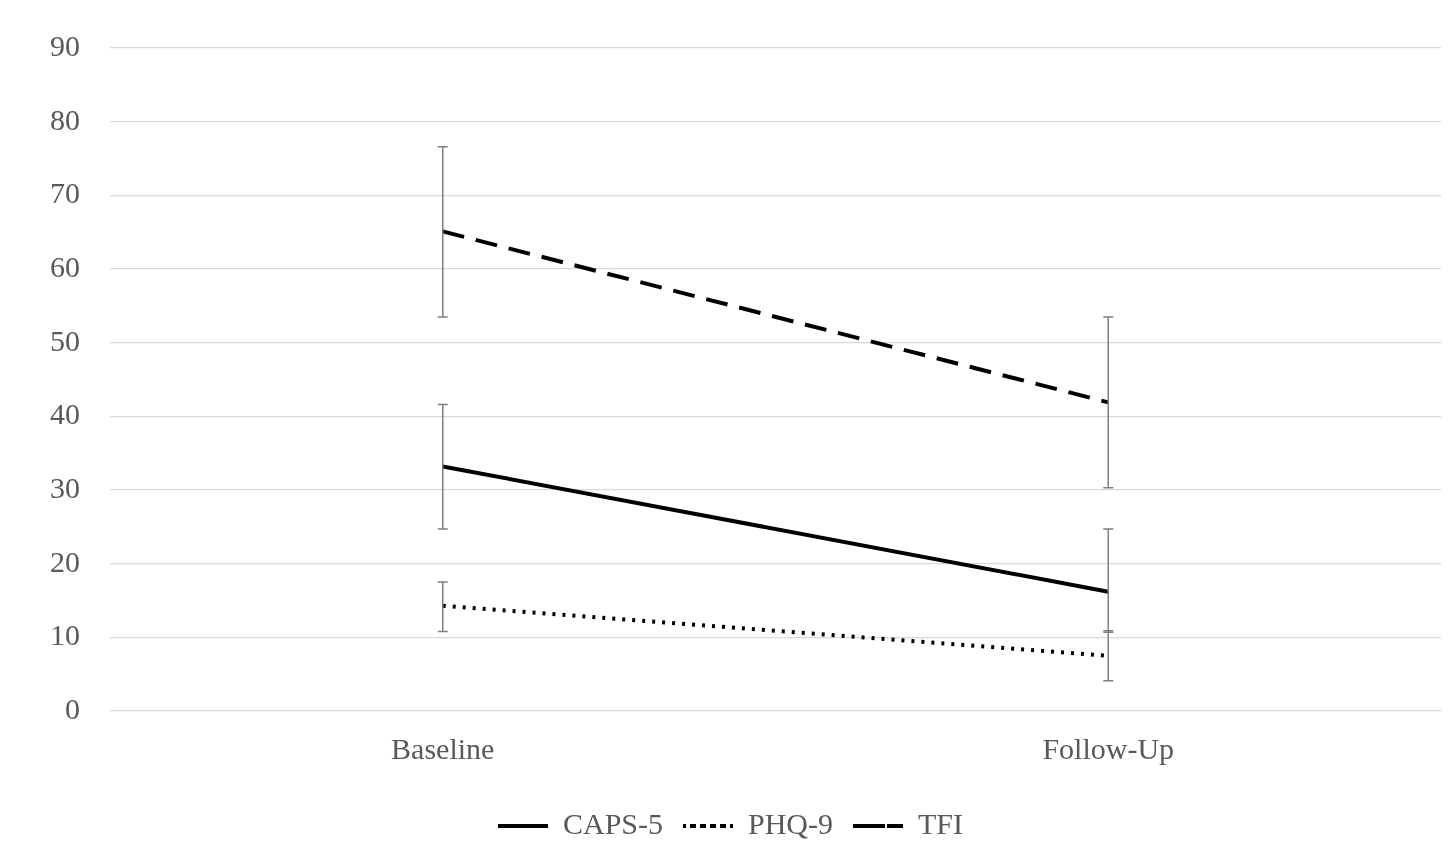 This screenshot has width=1456, height=861. I want to click on y-tick-label: 0, so click(72, 708).